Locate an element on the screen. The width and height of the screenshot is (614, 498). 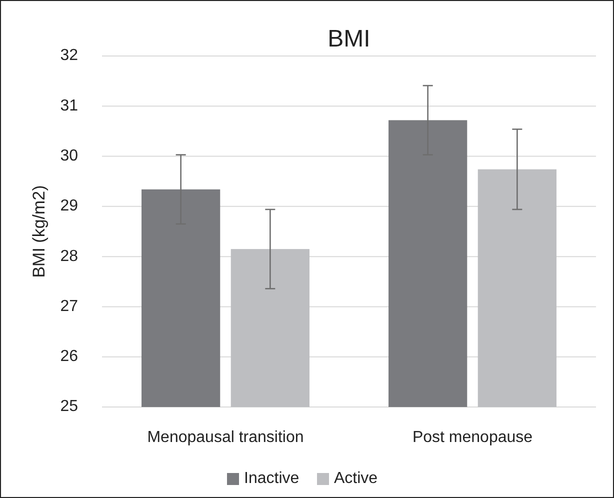
y-tick-label: 30 is located at coordinates (69, 156).